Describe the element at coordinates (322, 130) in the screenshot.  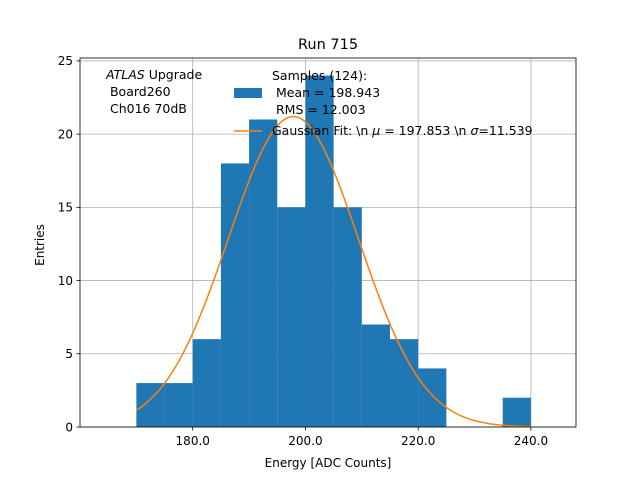
I see `legend-fit-pre: Gaussian Fit: \n` at that location.